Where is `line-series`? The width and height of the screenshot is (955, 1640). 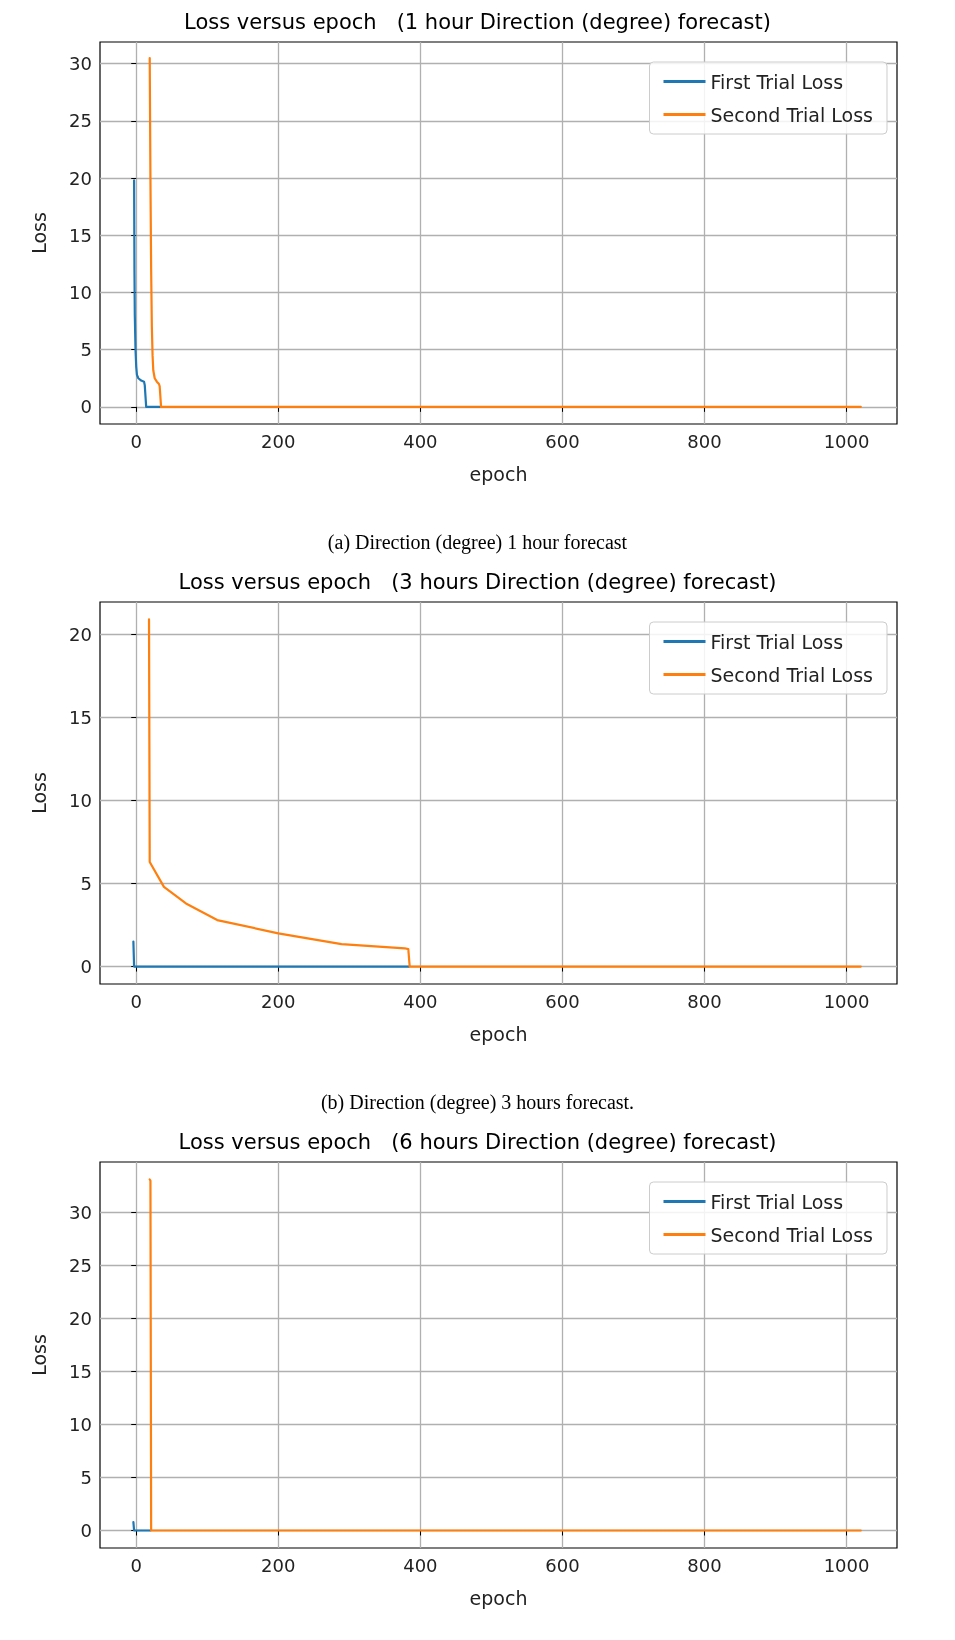 line-series is located at coordinates (147, 293).